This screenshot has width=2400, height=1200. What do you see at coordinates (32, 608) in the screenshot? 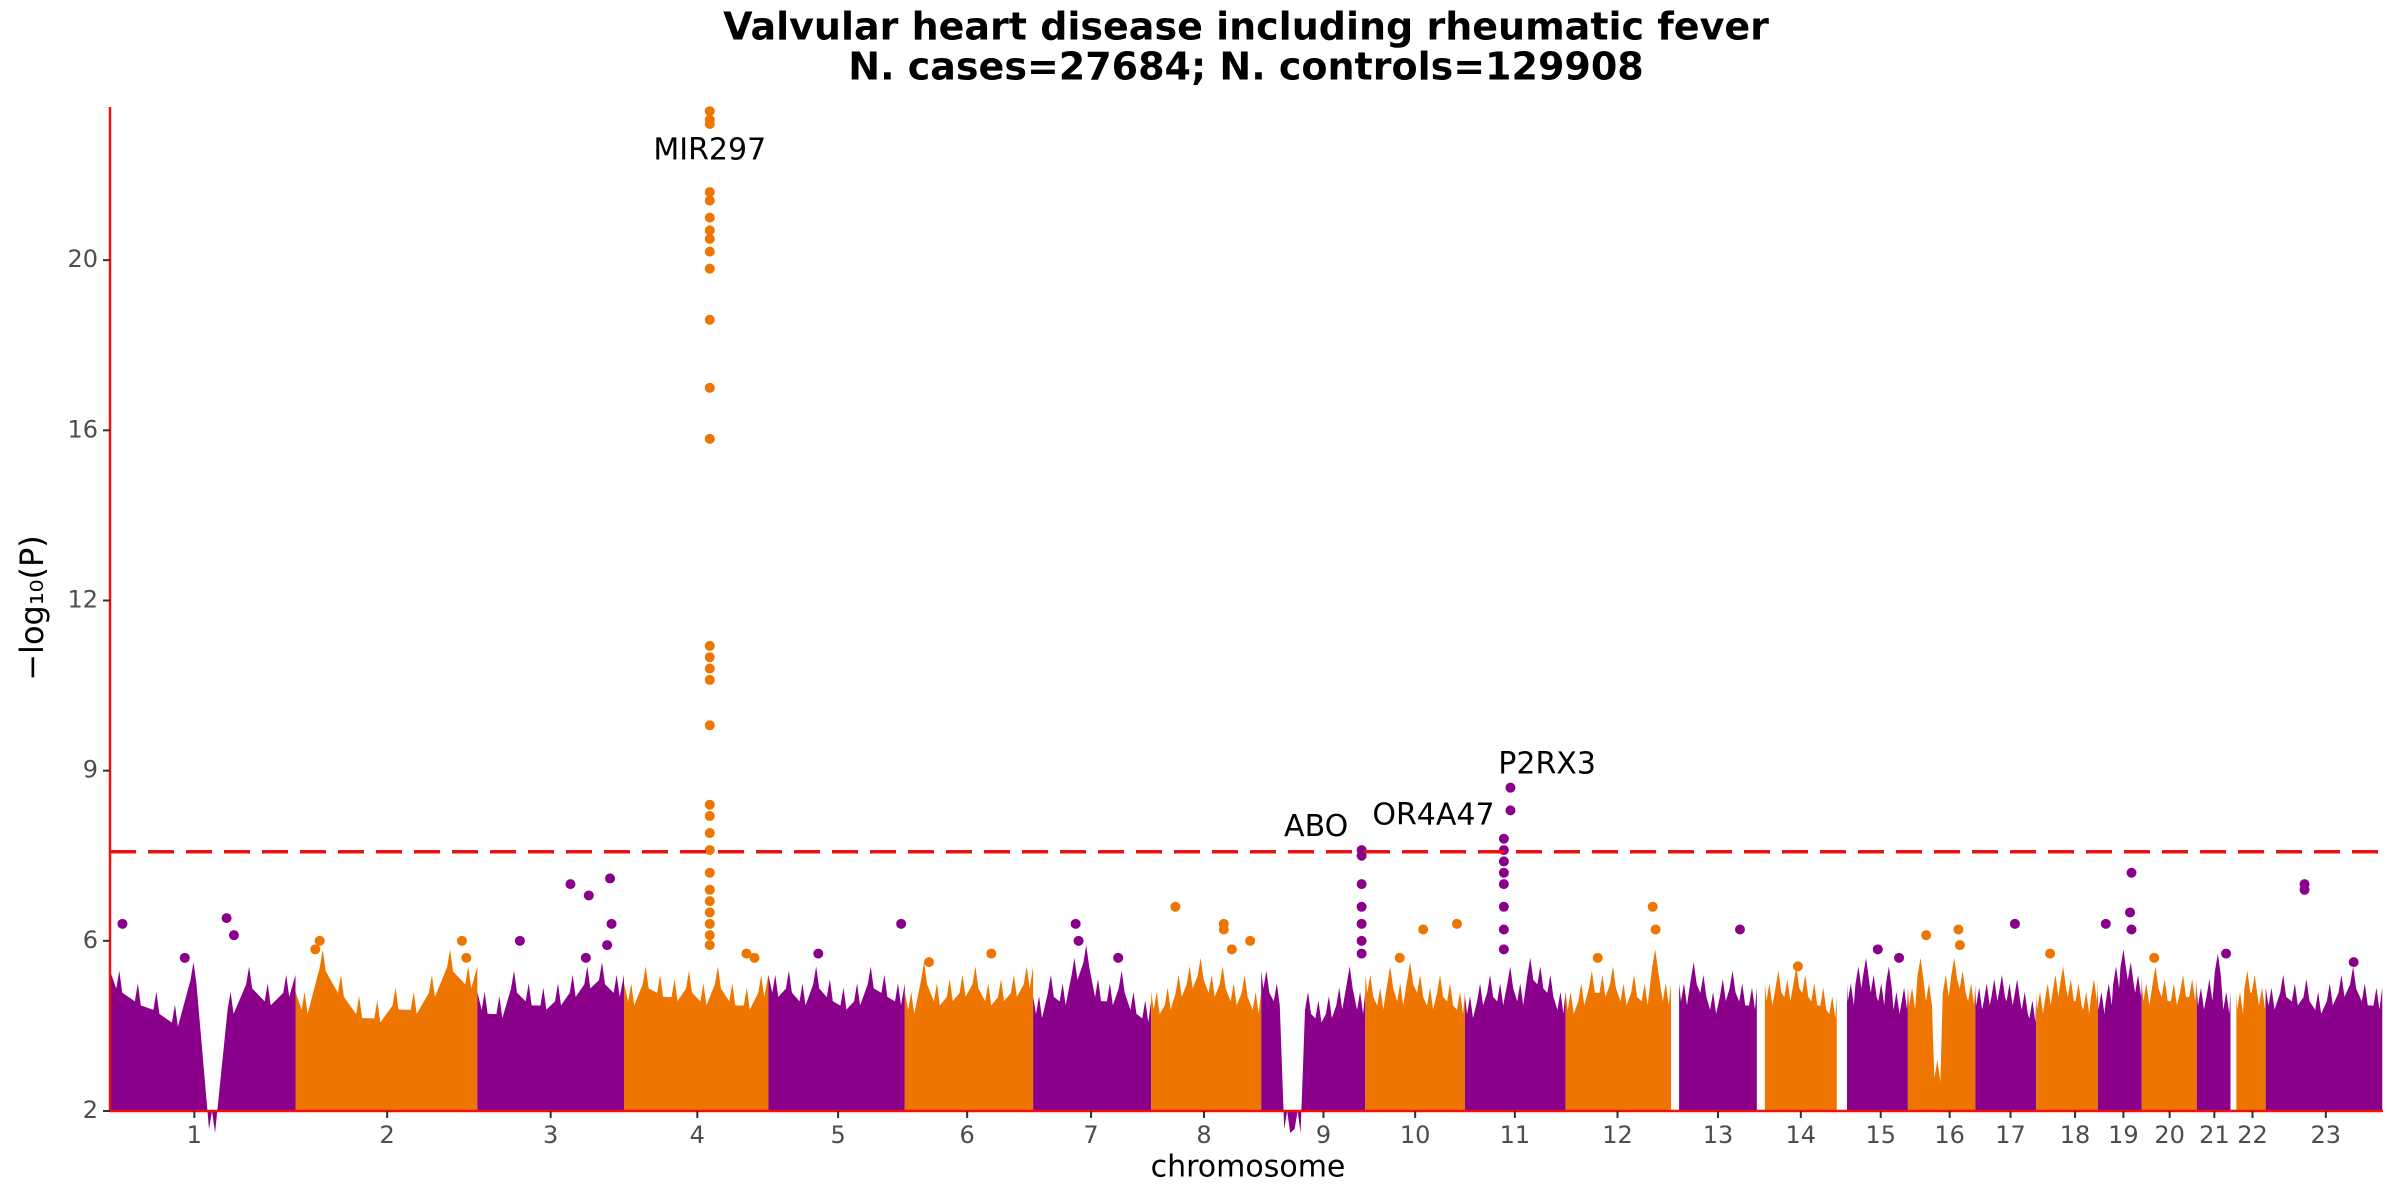
I see `y-axis-label: −log₁₀(P)` at bounding box center [32, 608].